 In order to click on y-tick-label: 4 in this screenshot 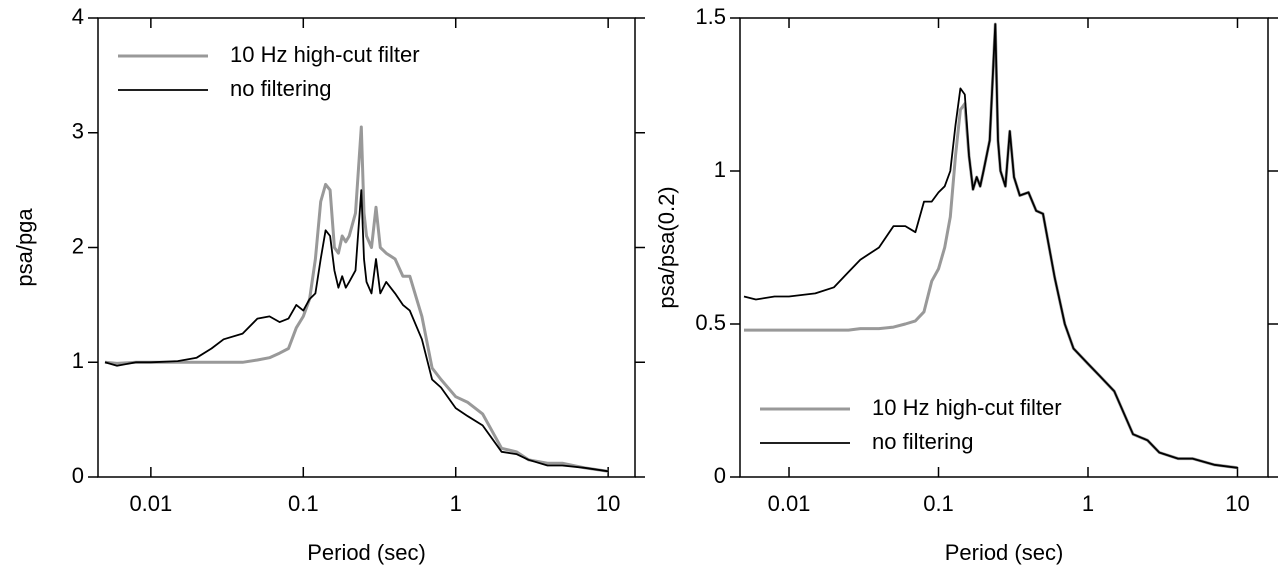, I will do `click(78, 16)`.